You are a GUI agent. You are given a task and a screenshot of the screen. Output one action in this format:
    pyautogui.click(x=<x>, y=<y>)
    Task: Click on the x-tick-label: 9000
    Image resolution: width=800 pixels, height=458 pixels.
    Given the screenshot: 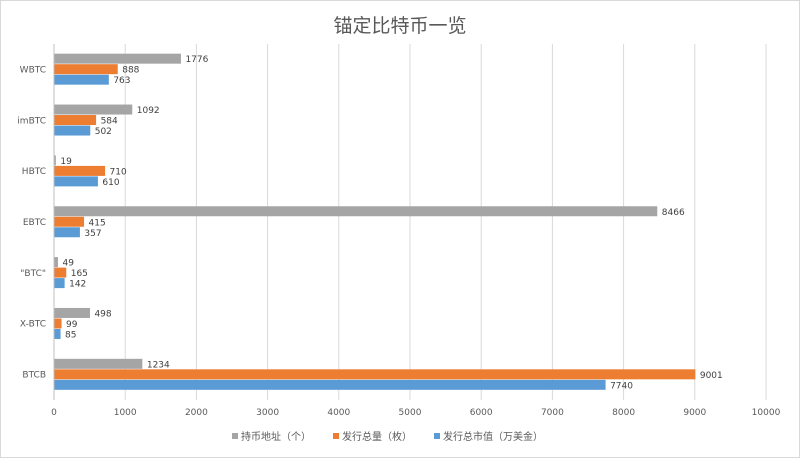 What is the action you would take?
    pyautogui.click(x=694, y=413)
    